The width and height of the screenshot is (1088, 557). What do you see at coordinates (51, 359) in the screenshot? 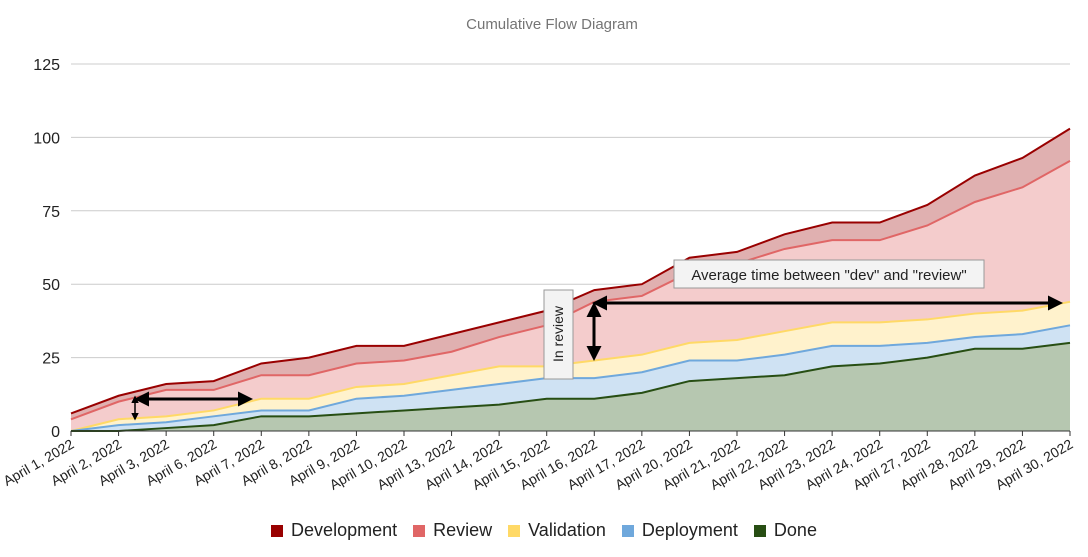
I see `y-tick-label: 25` at bounding box center [51, 359].